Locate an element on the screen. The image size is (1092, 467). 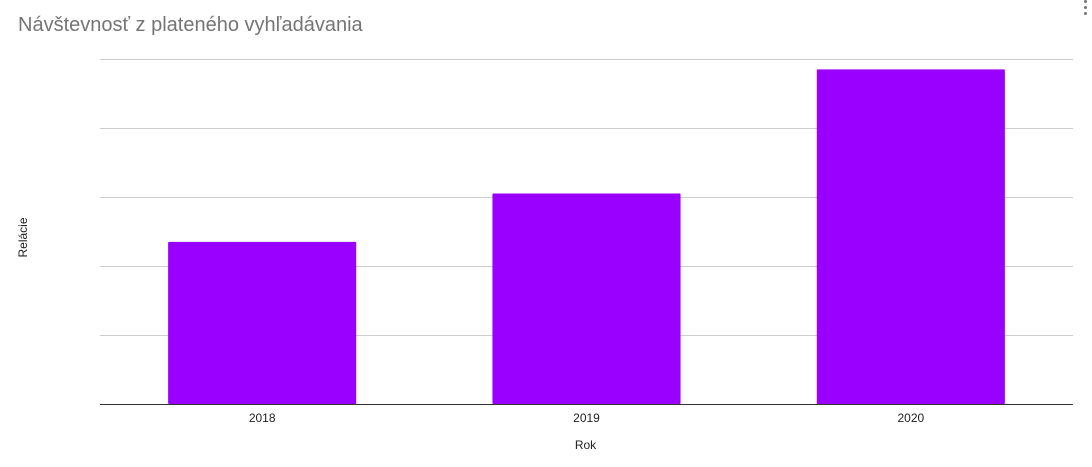
more-options-icon is located at coordinates (1085, 10).